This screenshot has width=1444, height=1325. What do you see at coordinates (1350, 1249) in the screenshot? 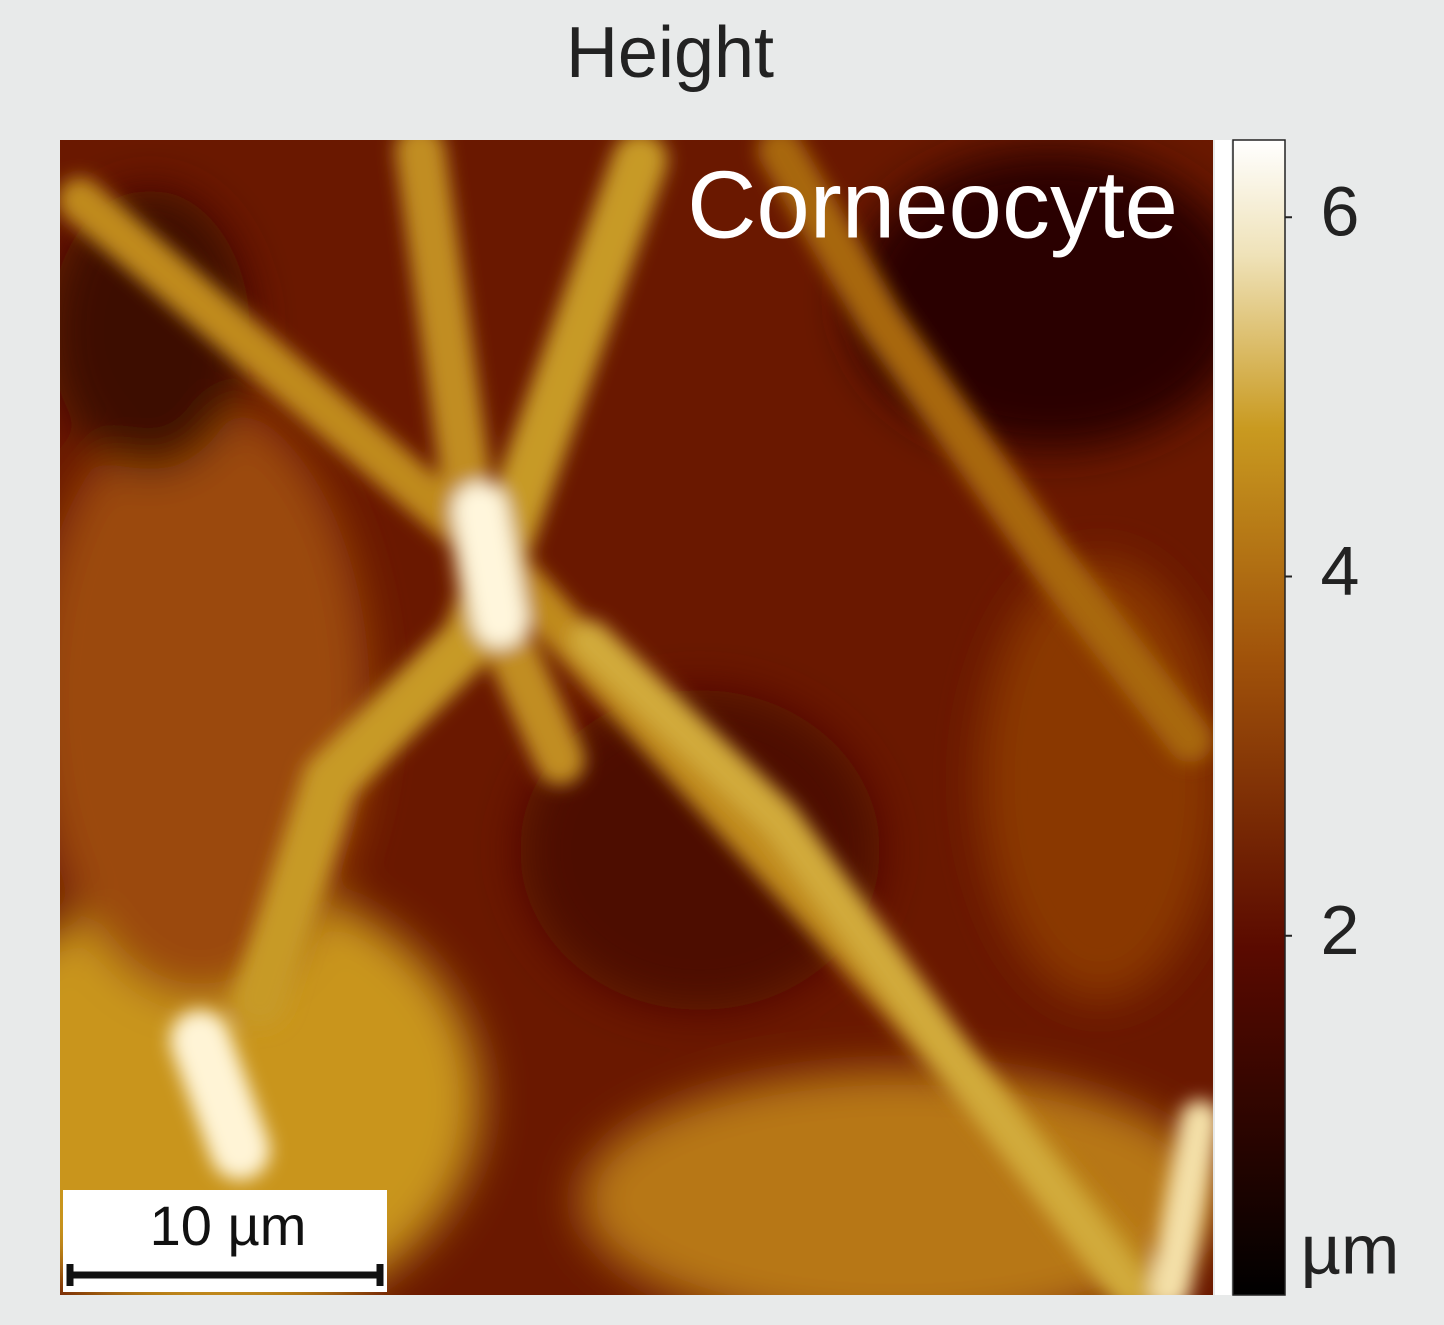
I see `colorbar-unit: µm` at bounding box center [1350, 1249].